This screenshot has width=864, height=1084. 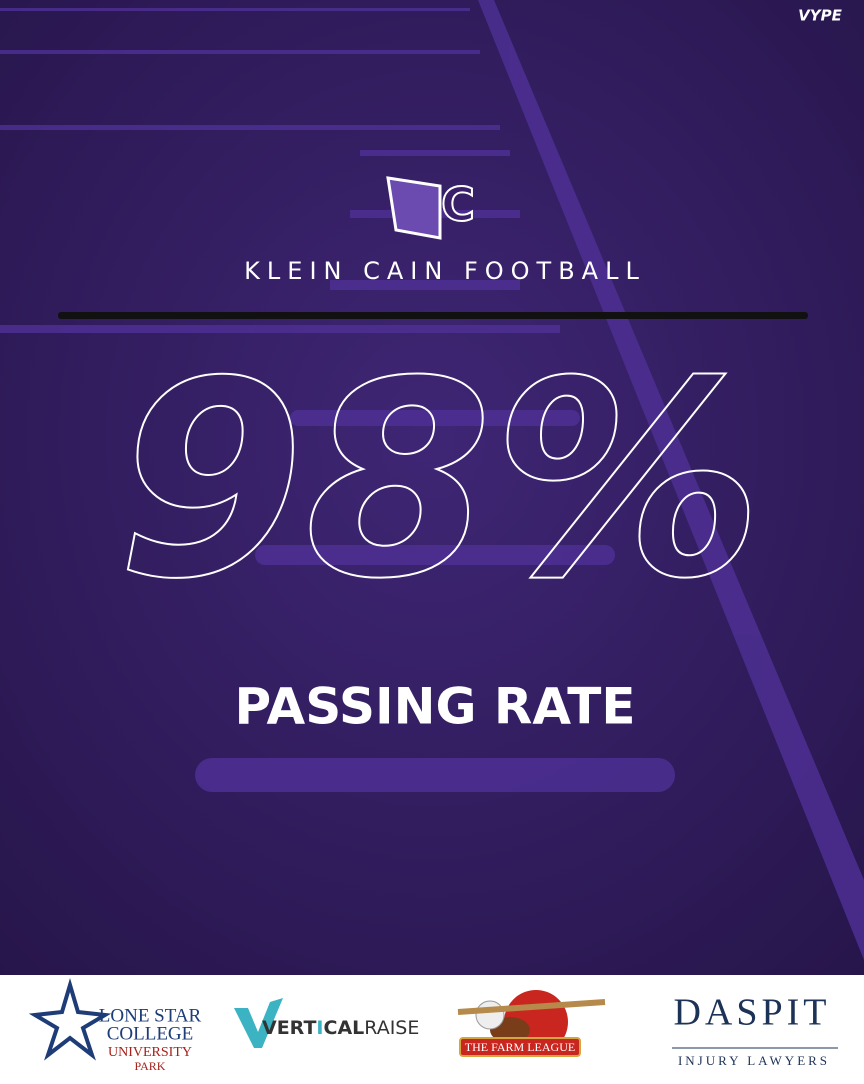 I want to click on sponsor-vertical-raise: VERTICALRAISE, so click(x=326, y=1023).